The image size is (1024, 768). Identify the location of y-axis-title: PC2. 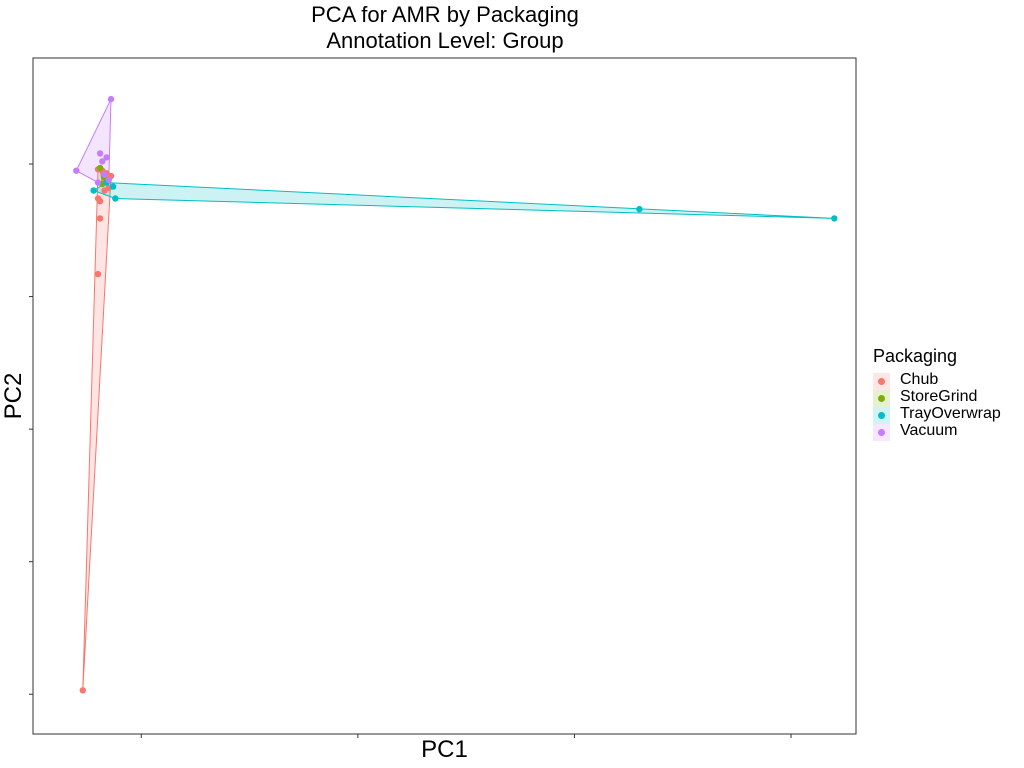
(13, 396).